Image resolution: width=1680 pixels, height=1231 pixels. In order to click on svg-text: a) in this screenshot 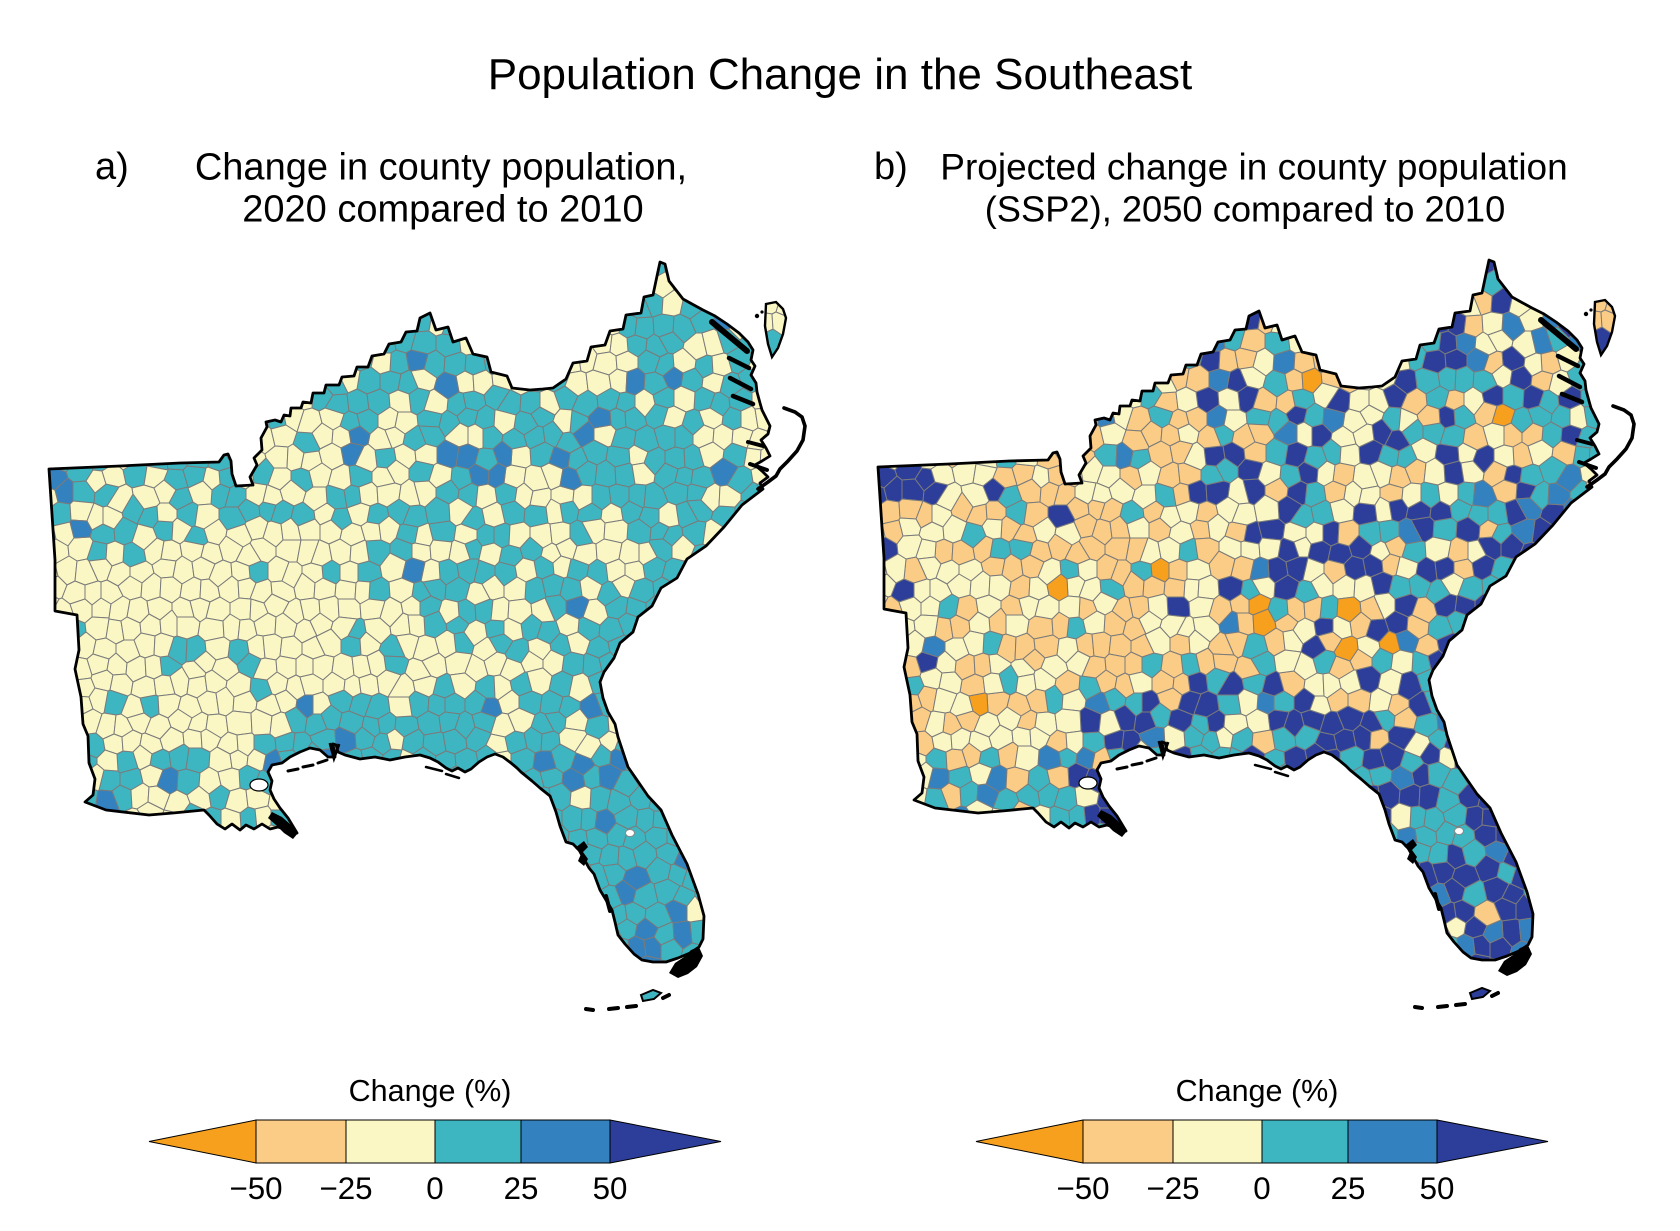, I will do `click(112, 167)`.